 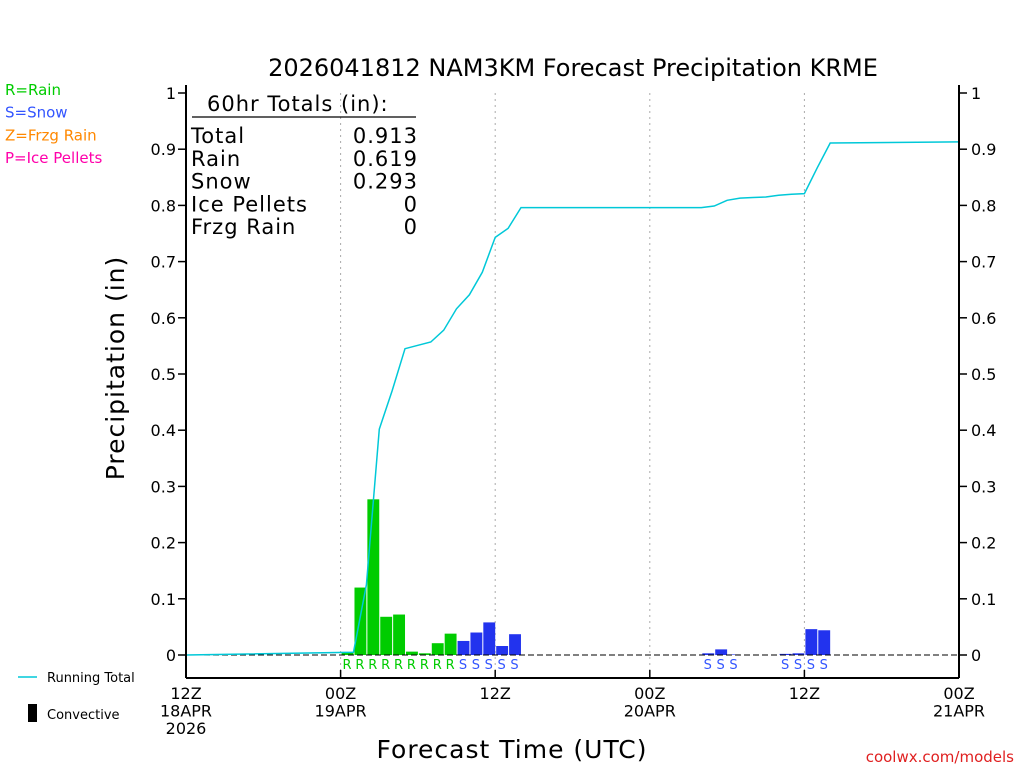 I want to click on series-legend: Running Total Convective, so click(x=76, y=697).